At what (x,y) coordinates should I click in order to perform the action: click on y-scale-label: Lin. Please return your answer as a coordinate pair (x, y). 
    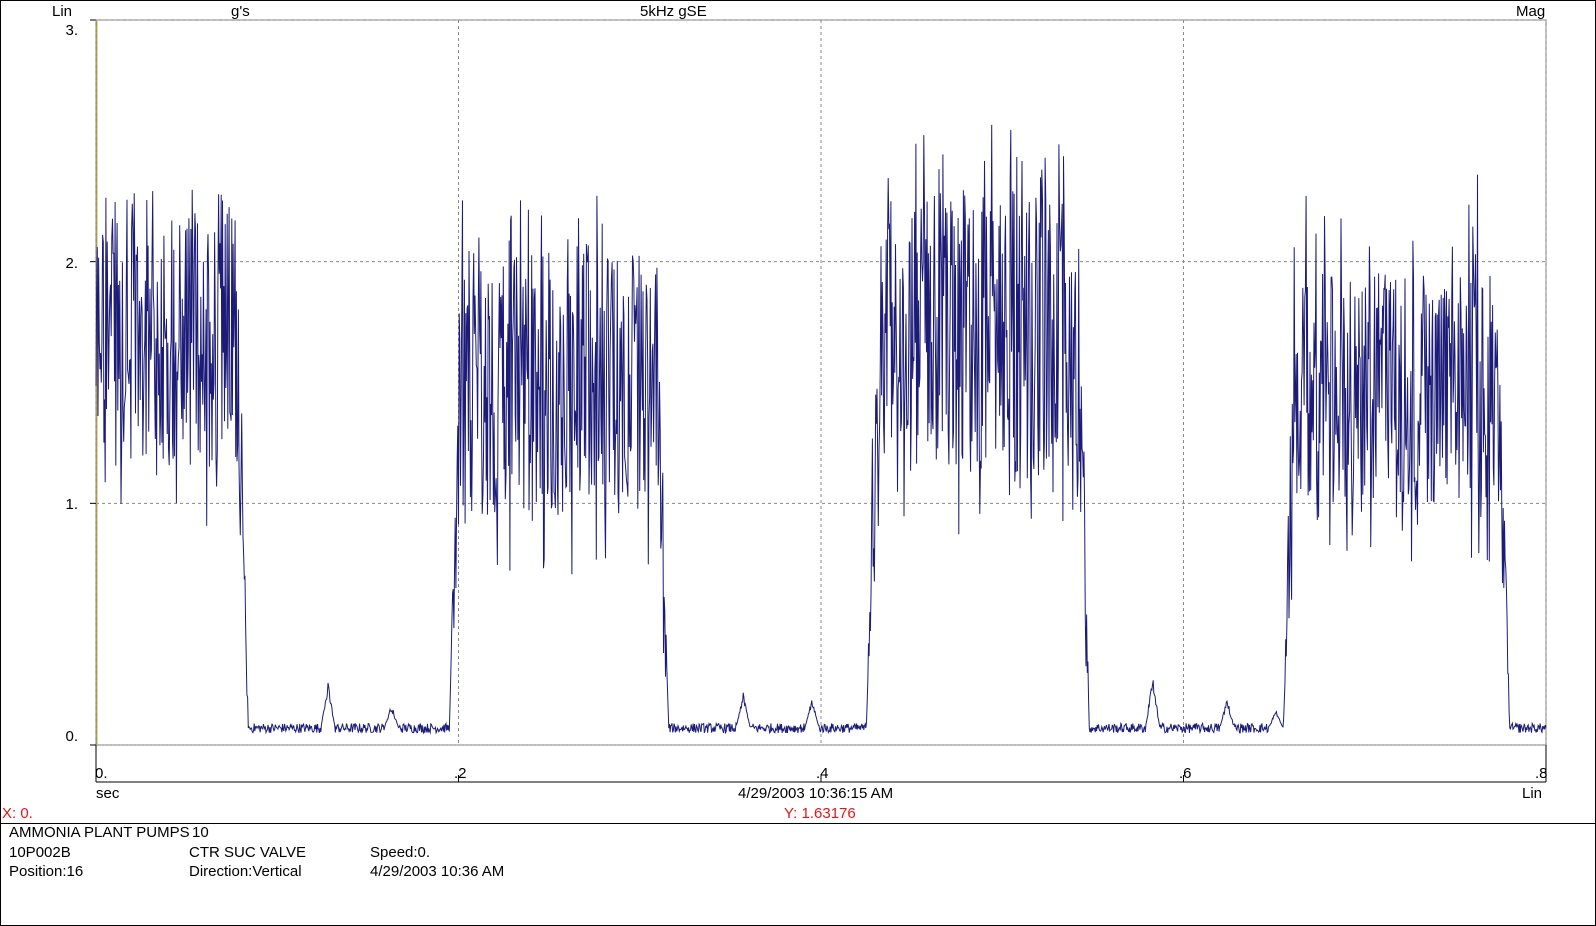
    Looking at the image, I should click on (62, 11).